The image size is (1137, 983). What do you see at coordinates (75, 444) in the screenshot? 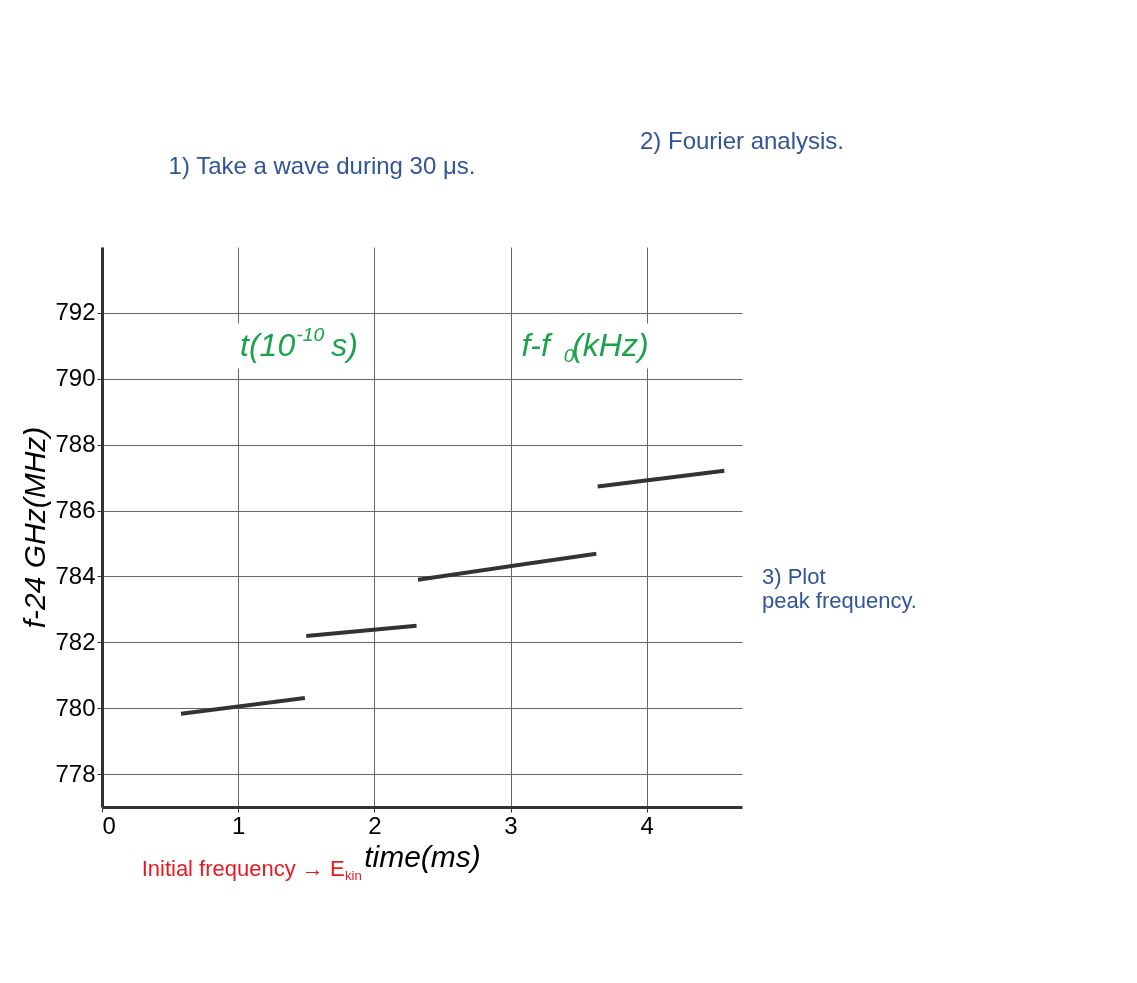
I see `y-tick-label: 788` at bounding box center [75, 444].